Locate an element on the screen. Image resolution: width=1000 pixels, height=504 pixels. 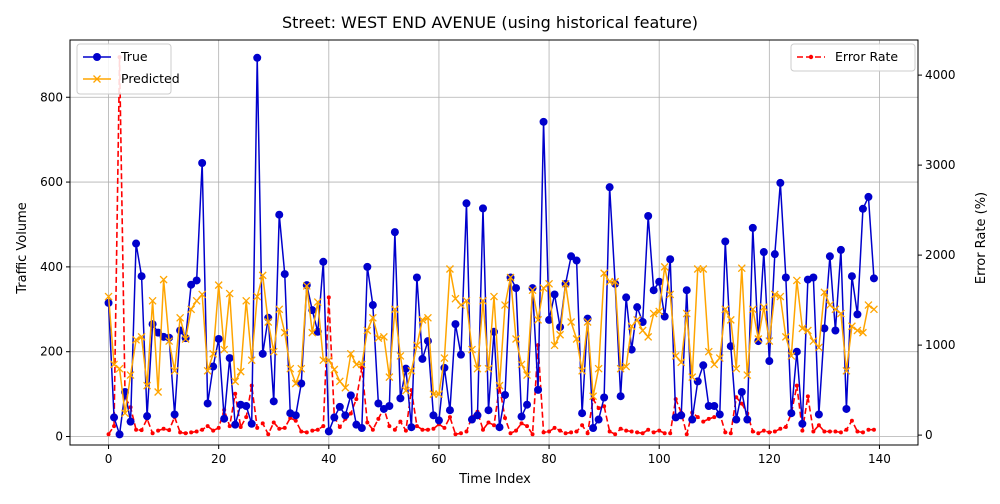
x-tick-label: 120 is located at coordinates (769, 459).